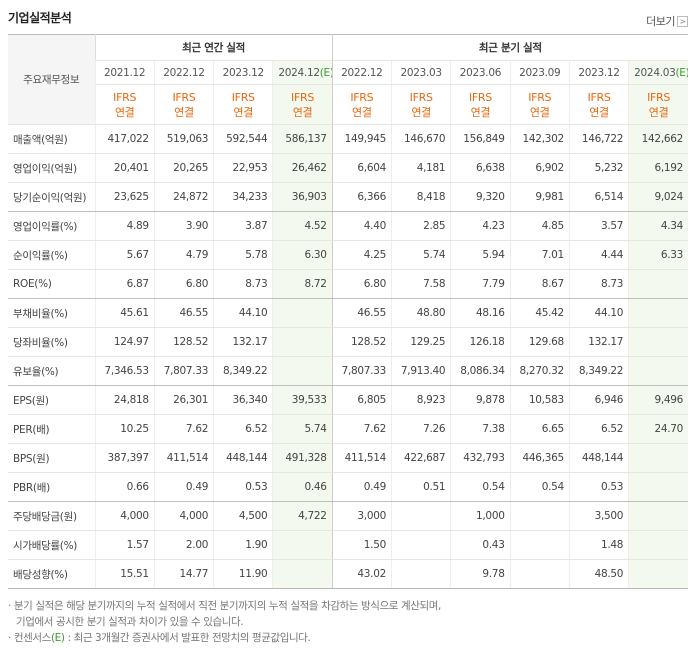 The width and height of the screenshot is (694, 648). I want to click on period-header: 2024.03(E), so click(658, 72).